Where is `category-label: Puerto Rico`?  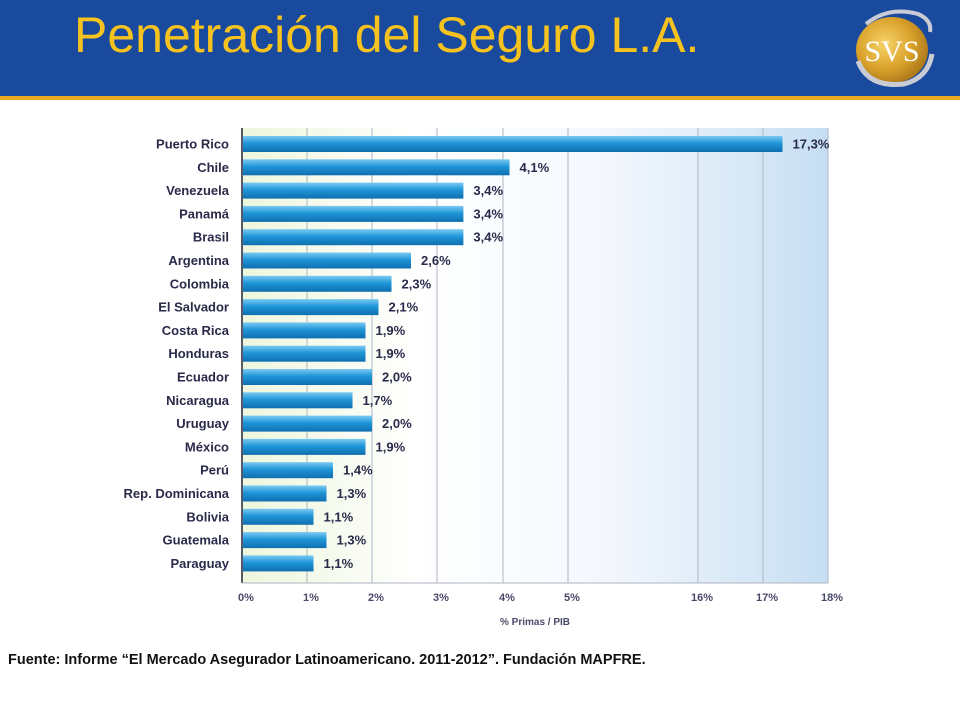 category-label: Puerto Rico is located at coordinates (192, 144).